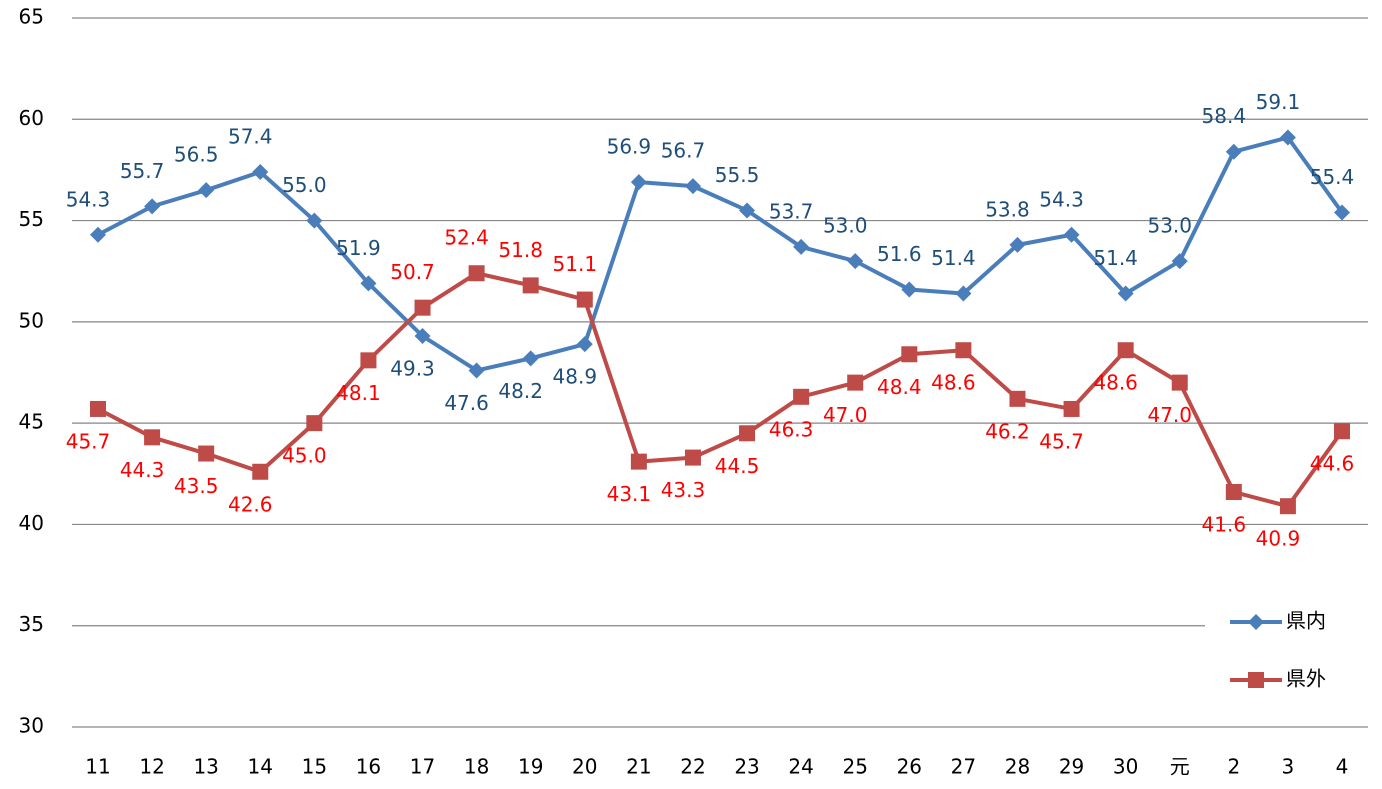 Image resolution: width=1382 pixels, height=789 pixels. I want to click on x-tick-label: 22, so click(692, 767).